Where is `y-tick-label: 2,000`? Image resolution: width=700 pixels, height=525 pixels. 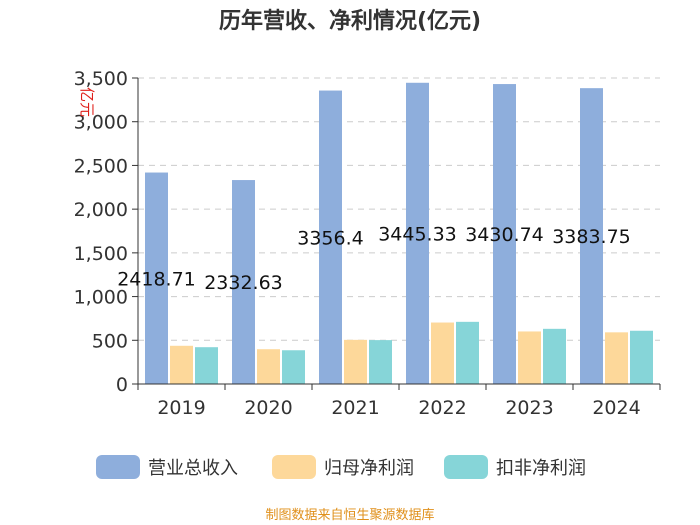
y-tick-label: 2,000 is located at coordinates (101, 210).